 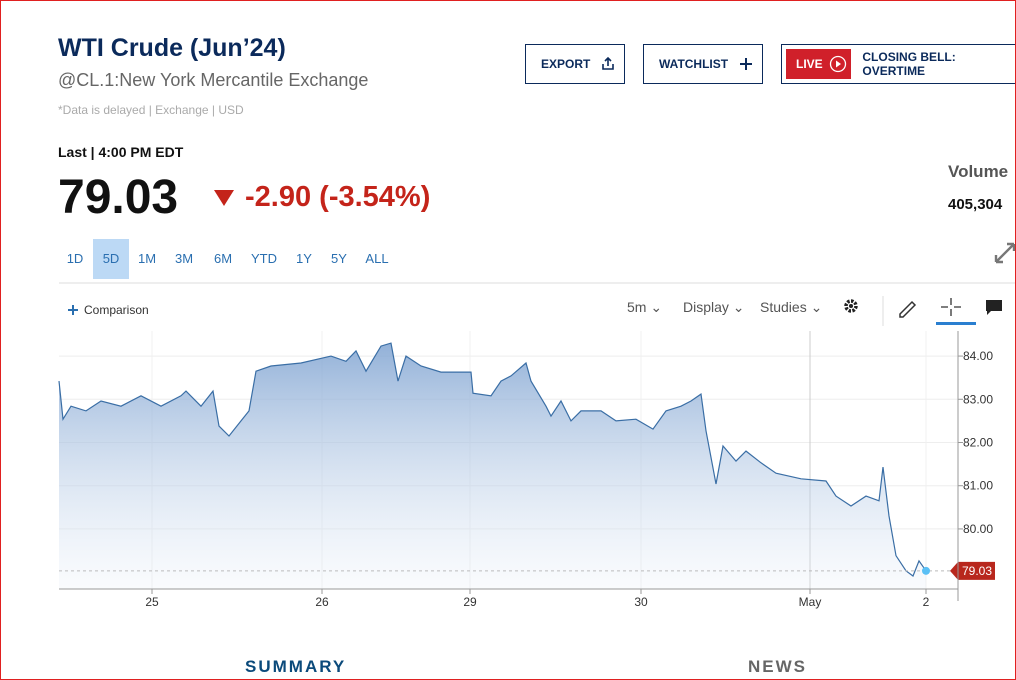 I want to click on export-label: EXPORT, so click(x=566, y=64).